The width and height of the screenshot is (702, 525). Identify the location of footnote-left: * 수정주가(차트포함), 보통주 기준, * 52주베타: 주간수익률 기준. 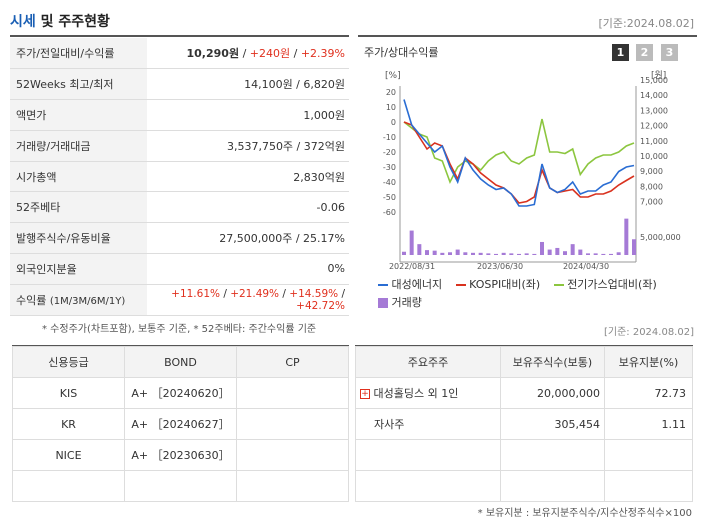
(179, 329).